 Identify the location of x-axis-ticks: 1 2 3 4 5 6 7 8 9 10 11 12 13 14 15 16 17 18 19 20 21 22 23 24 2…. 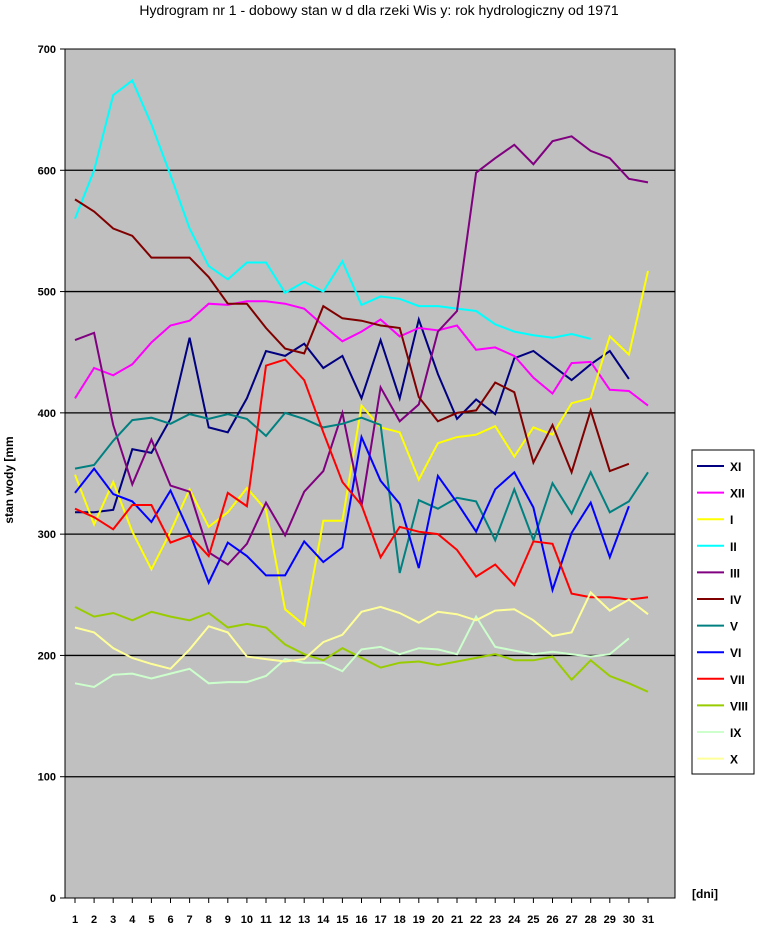
(363, 912).